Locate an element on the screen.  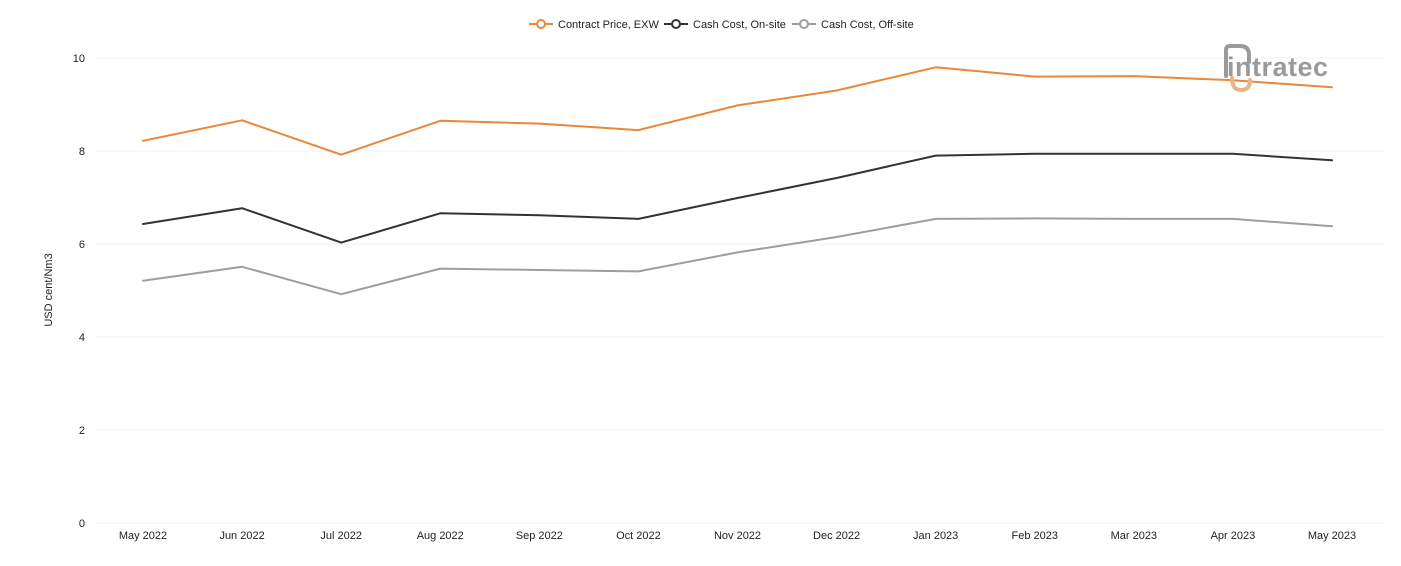
y-tick-label: 8 is located at coordinates (82, 152).